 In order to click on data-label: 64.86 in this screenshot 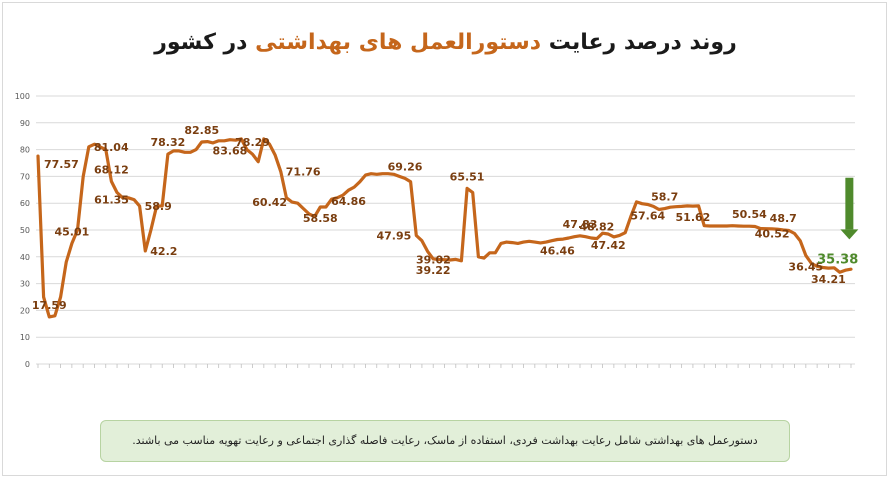, I will do `click(348, 201)`.